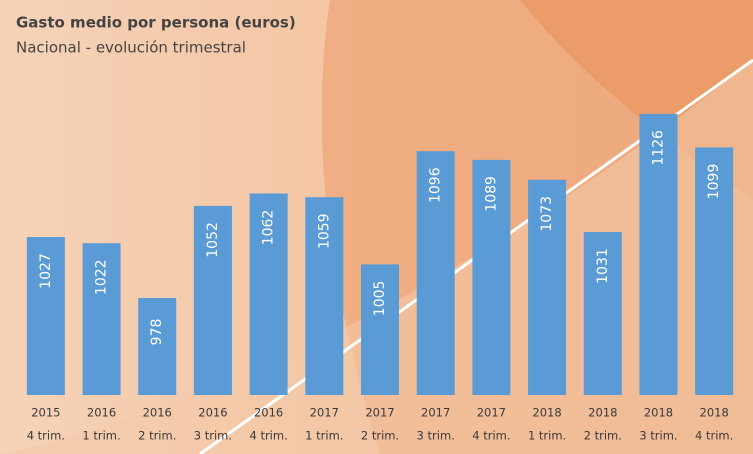  Describe the element at coordinates (157, 332) in the screenshot. I see `value-label: 978` at that location.